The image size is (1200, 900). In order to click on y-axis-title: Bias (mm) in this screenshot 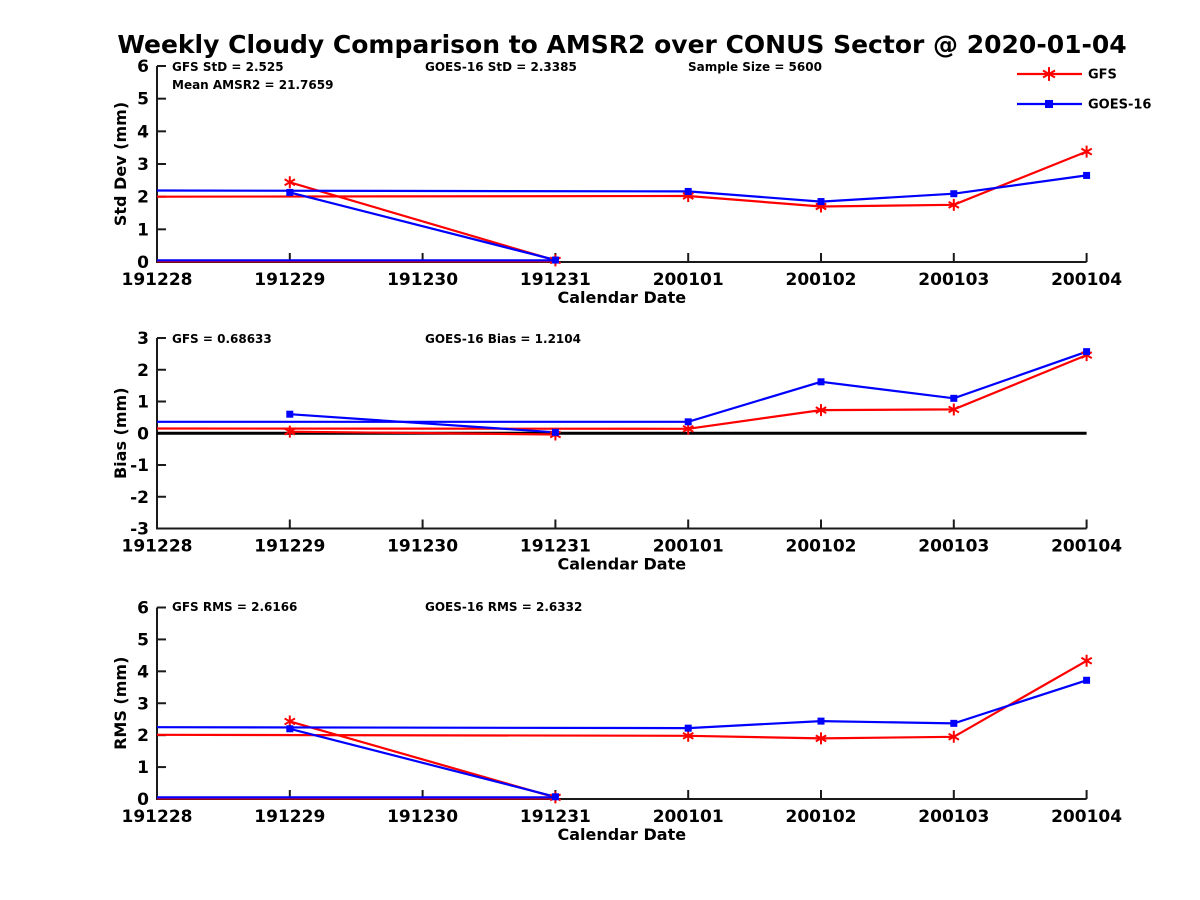, I will do `click(120, 433)`.